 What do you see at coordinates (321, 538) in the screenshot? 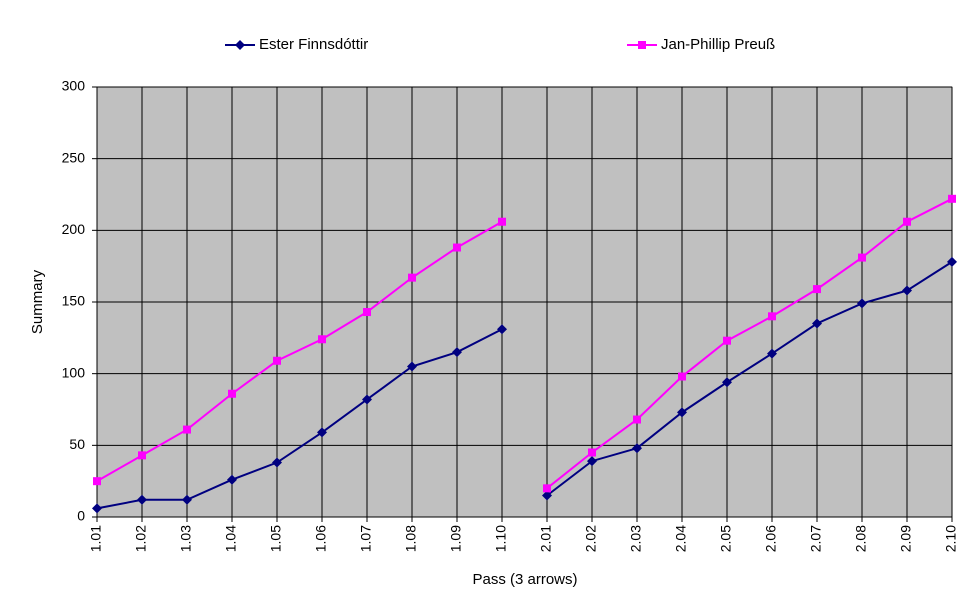
I see `x-tick-label: 1.06` at bounding box center [321, 538].